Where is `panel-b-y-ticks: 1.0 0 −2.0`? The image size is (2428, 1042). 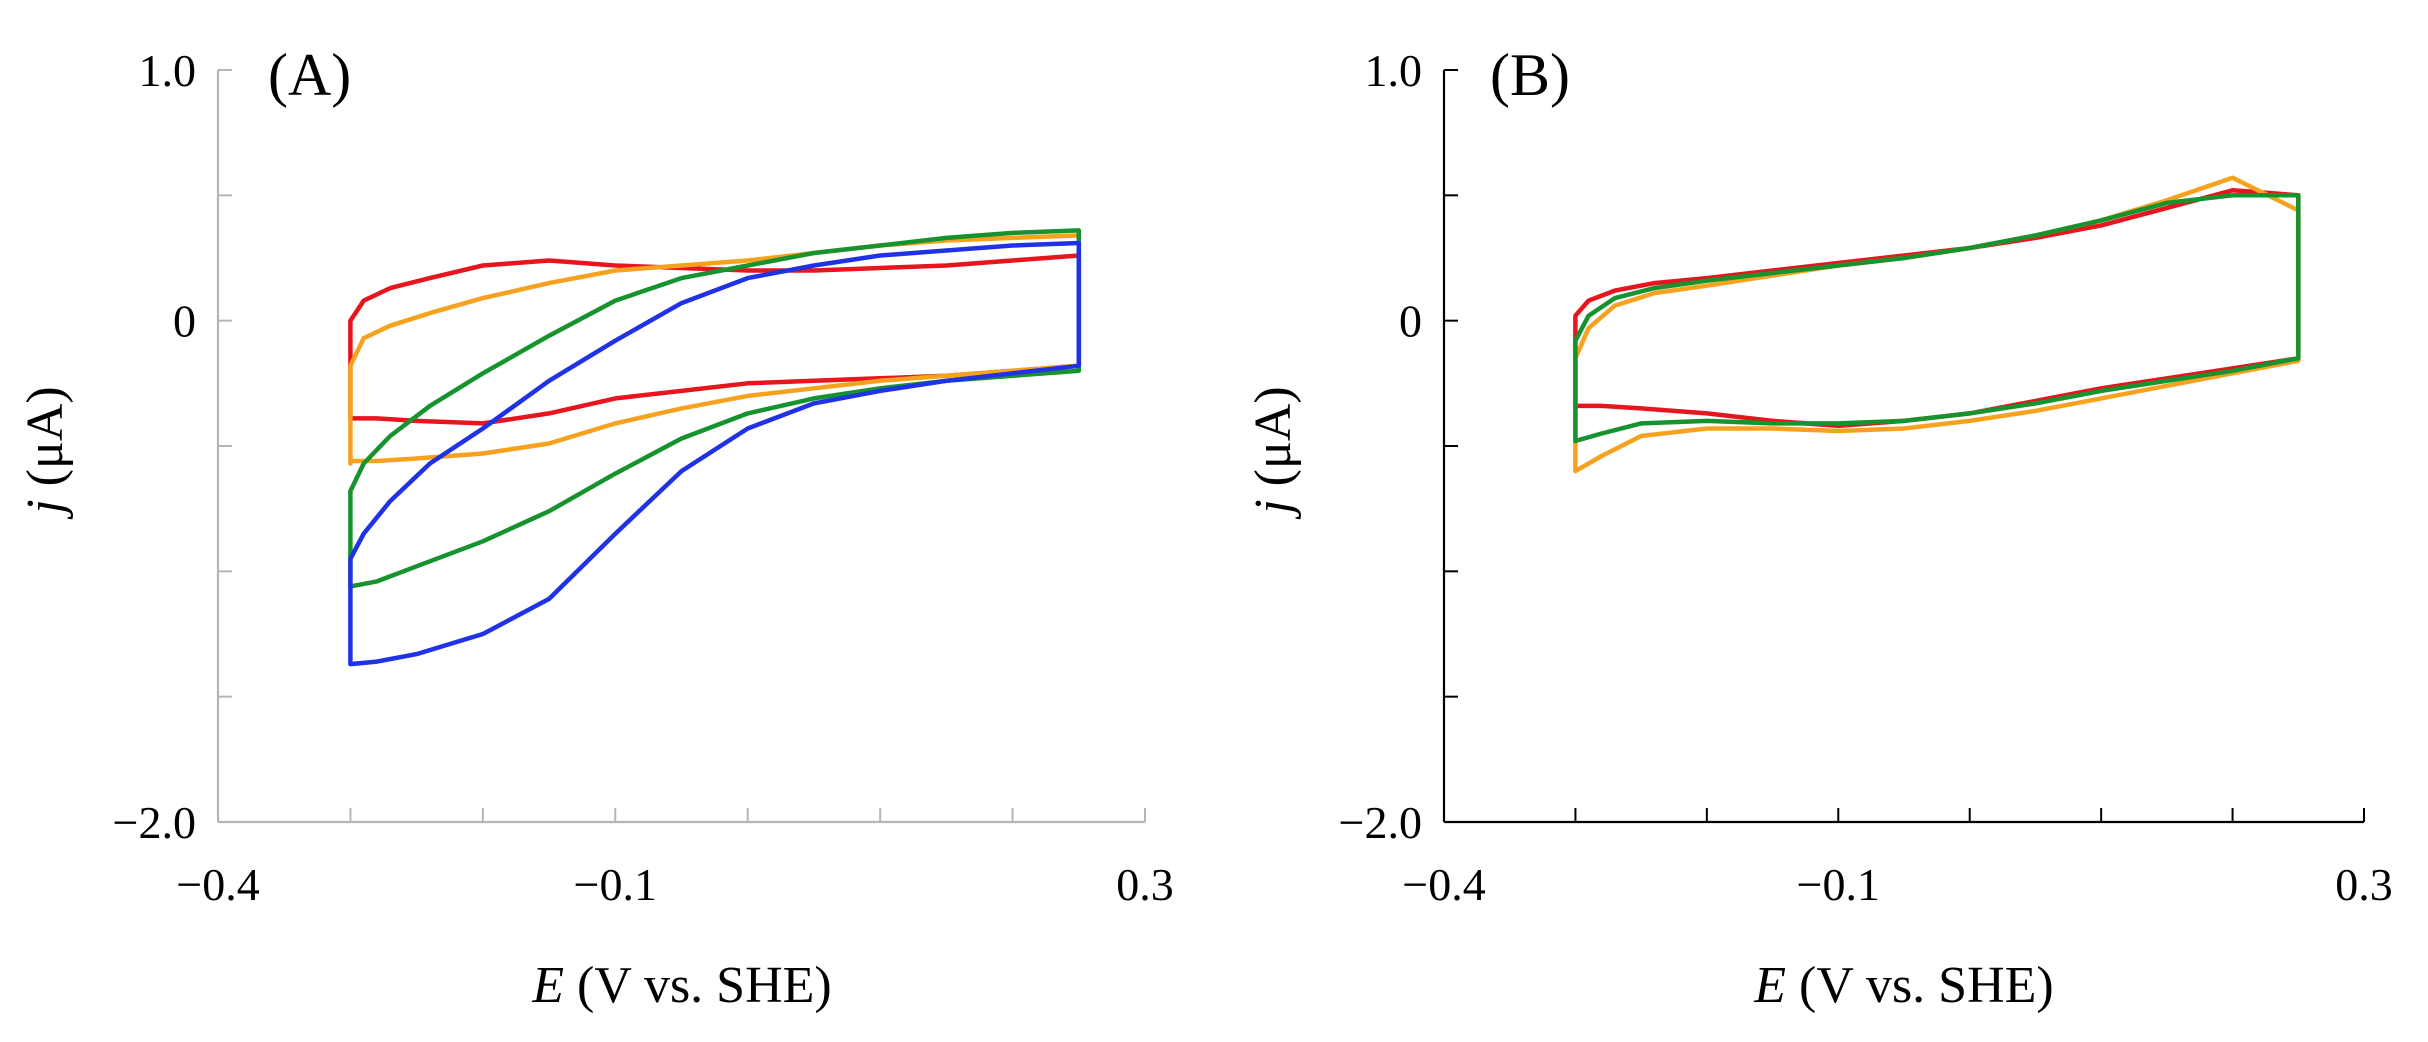
panel-b-y-ticks: 1.0 0 −2.0 is located at coordinates (1398, 446).